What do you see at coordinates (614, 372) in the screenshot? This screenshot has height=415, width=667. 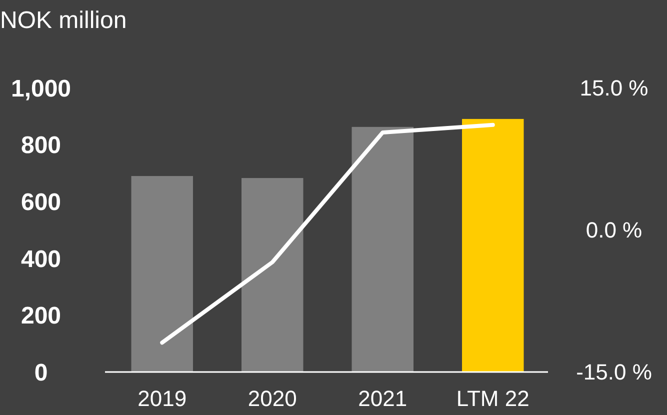 I see `y2-tick-label: -15.0 %` at bounding box center [614, 372].